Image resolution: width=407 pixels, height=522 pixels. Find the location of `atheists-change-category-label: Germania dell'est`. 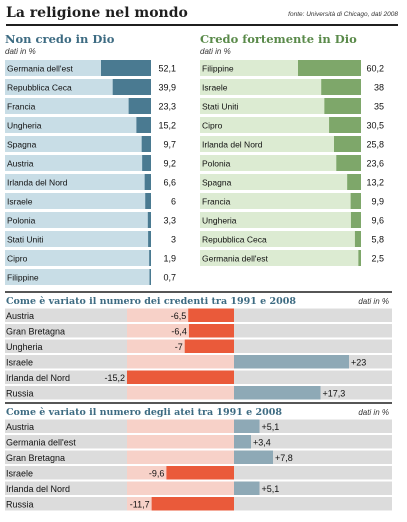

atheists-change-category-label: Germania dell'est is located at coordinates (41, 442).